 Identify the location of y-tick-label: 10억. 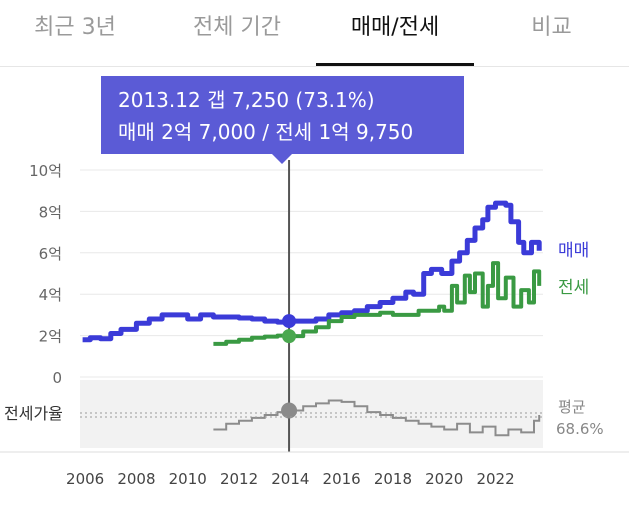
(45, 171).